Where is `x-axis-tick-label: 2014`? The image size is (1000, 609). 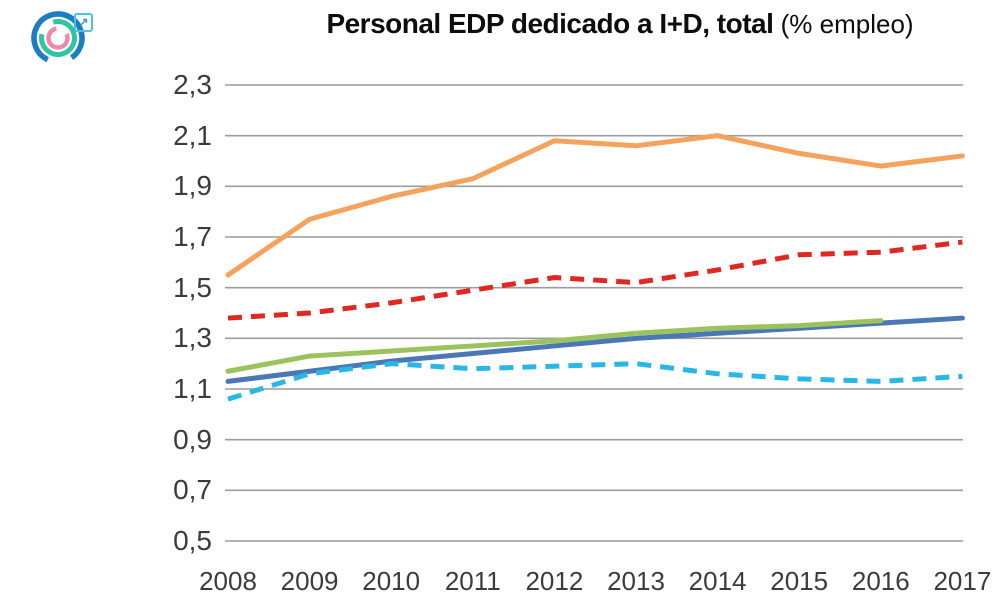
x-axis-tick-label: 2014 is located at coordinates (717, 581).